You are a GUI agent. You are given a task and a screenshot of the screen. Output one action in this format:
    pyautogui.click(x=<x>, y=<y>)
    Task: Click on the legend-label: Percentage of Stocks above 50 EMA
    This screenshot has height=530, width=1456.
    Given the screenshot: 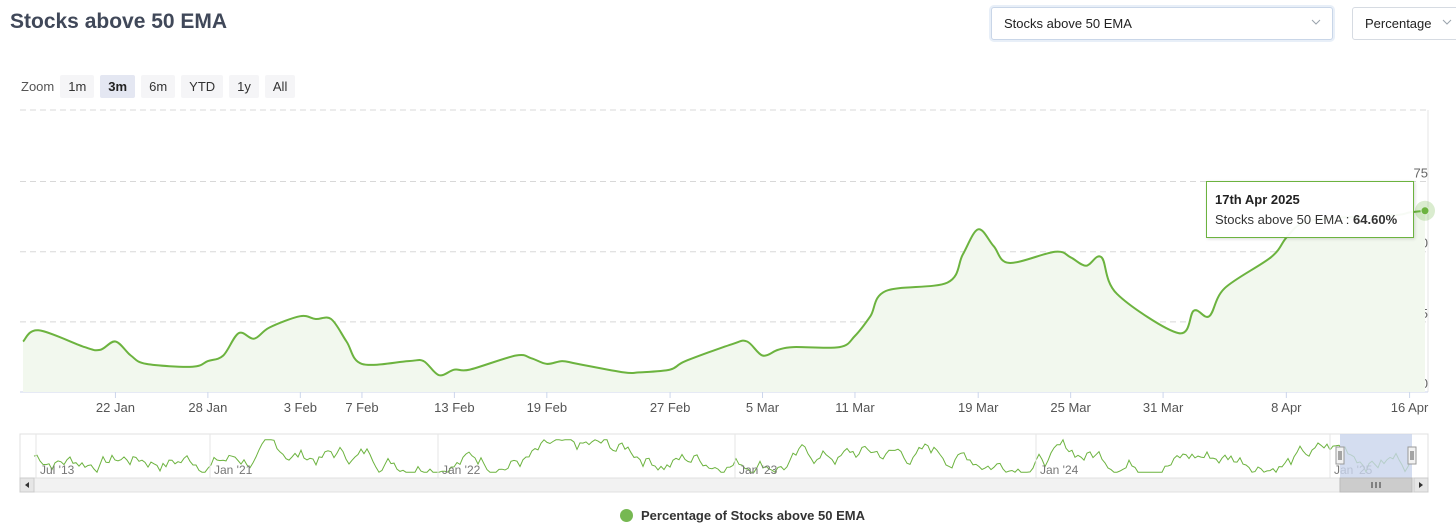 What is the action you would take?
    pyautogui.click(x=753, y=515)
    